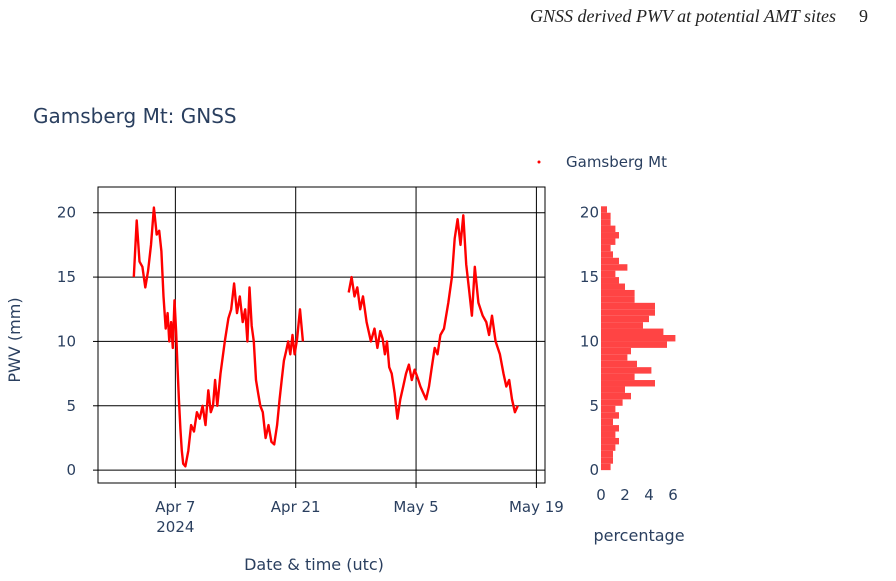 This screenshot has height=581, width=896. I want to click on histogram-x-tick-label: 6, so click(673, 495).